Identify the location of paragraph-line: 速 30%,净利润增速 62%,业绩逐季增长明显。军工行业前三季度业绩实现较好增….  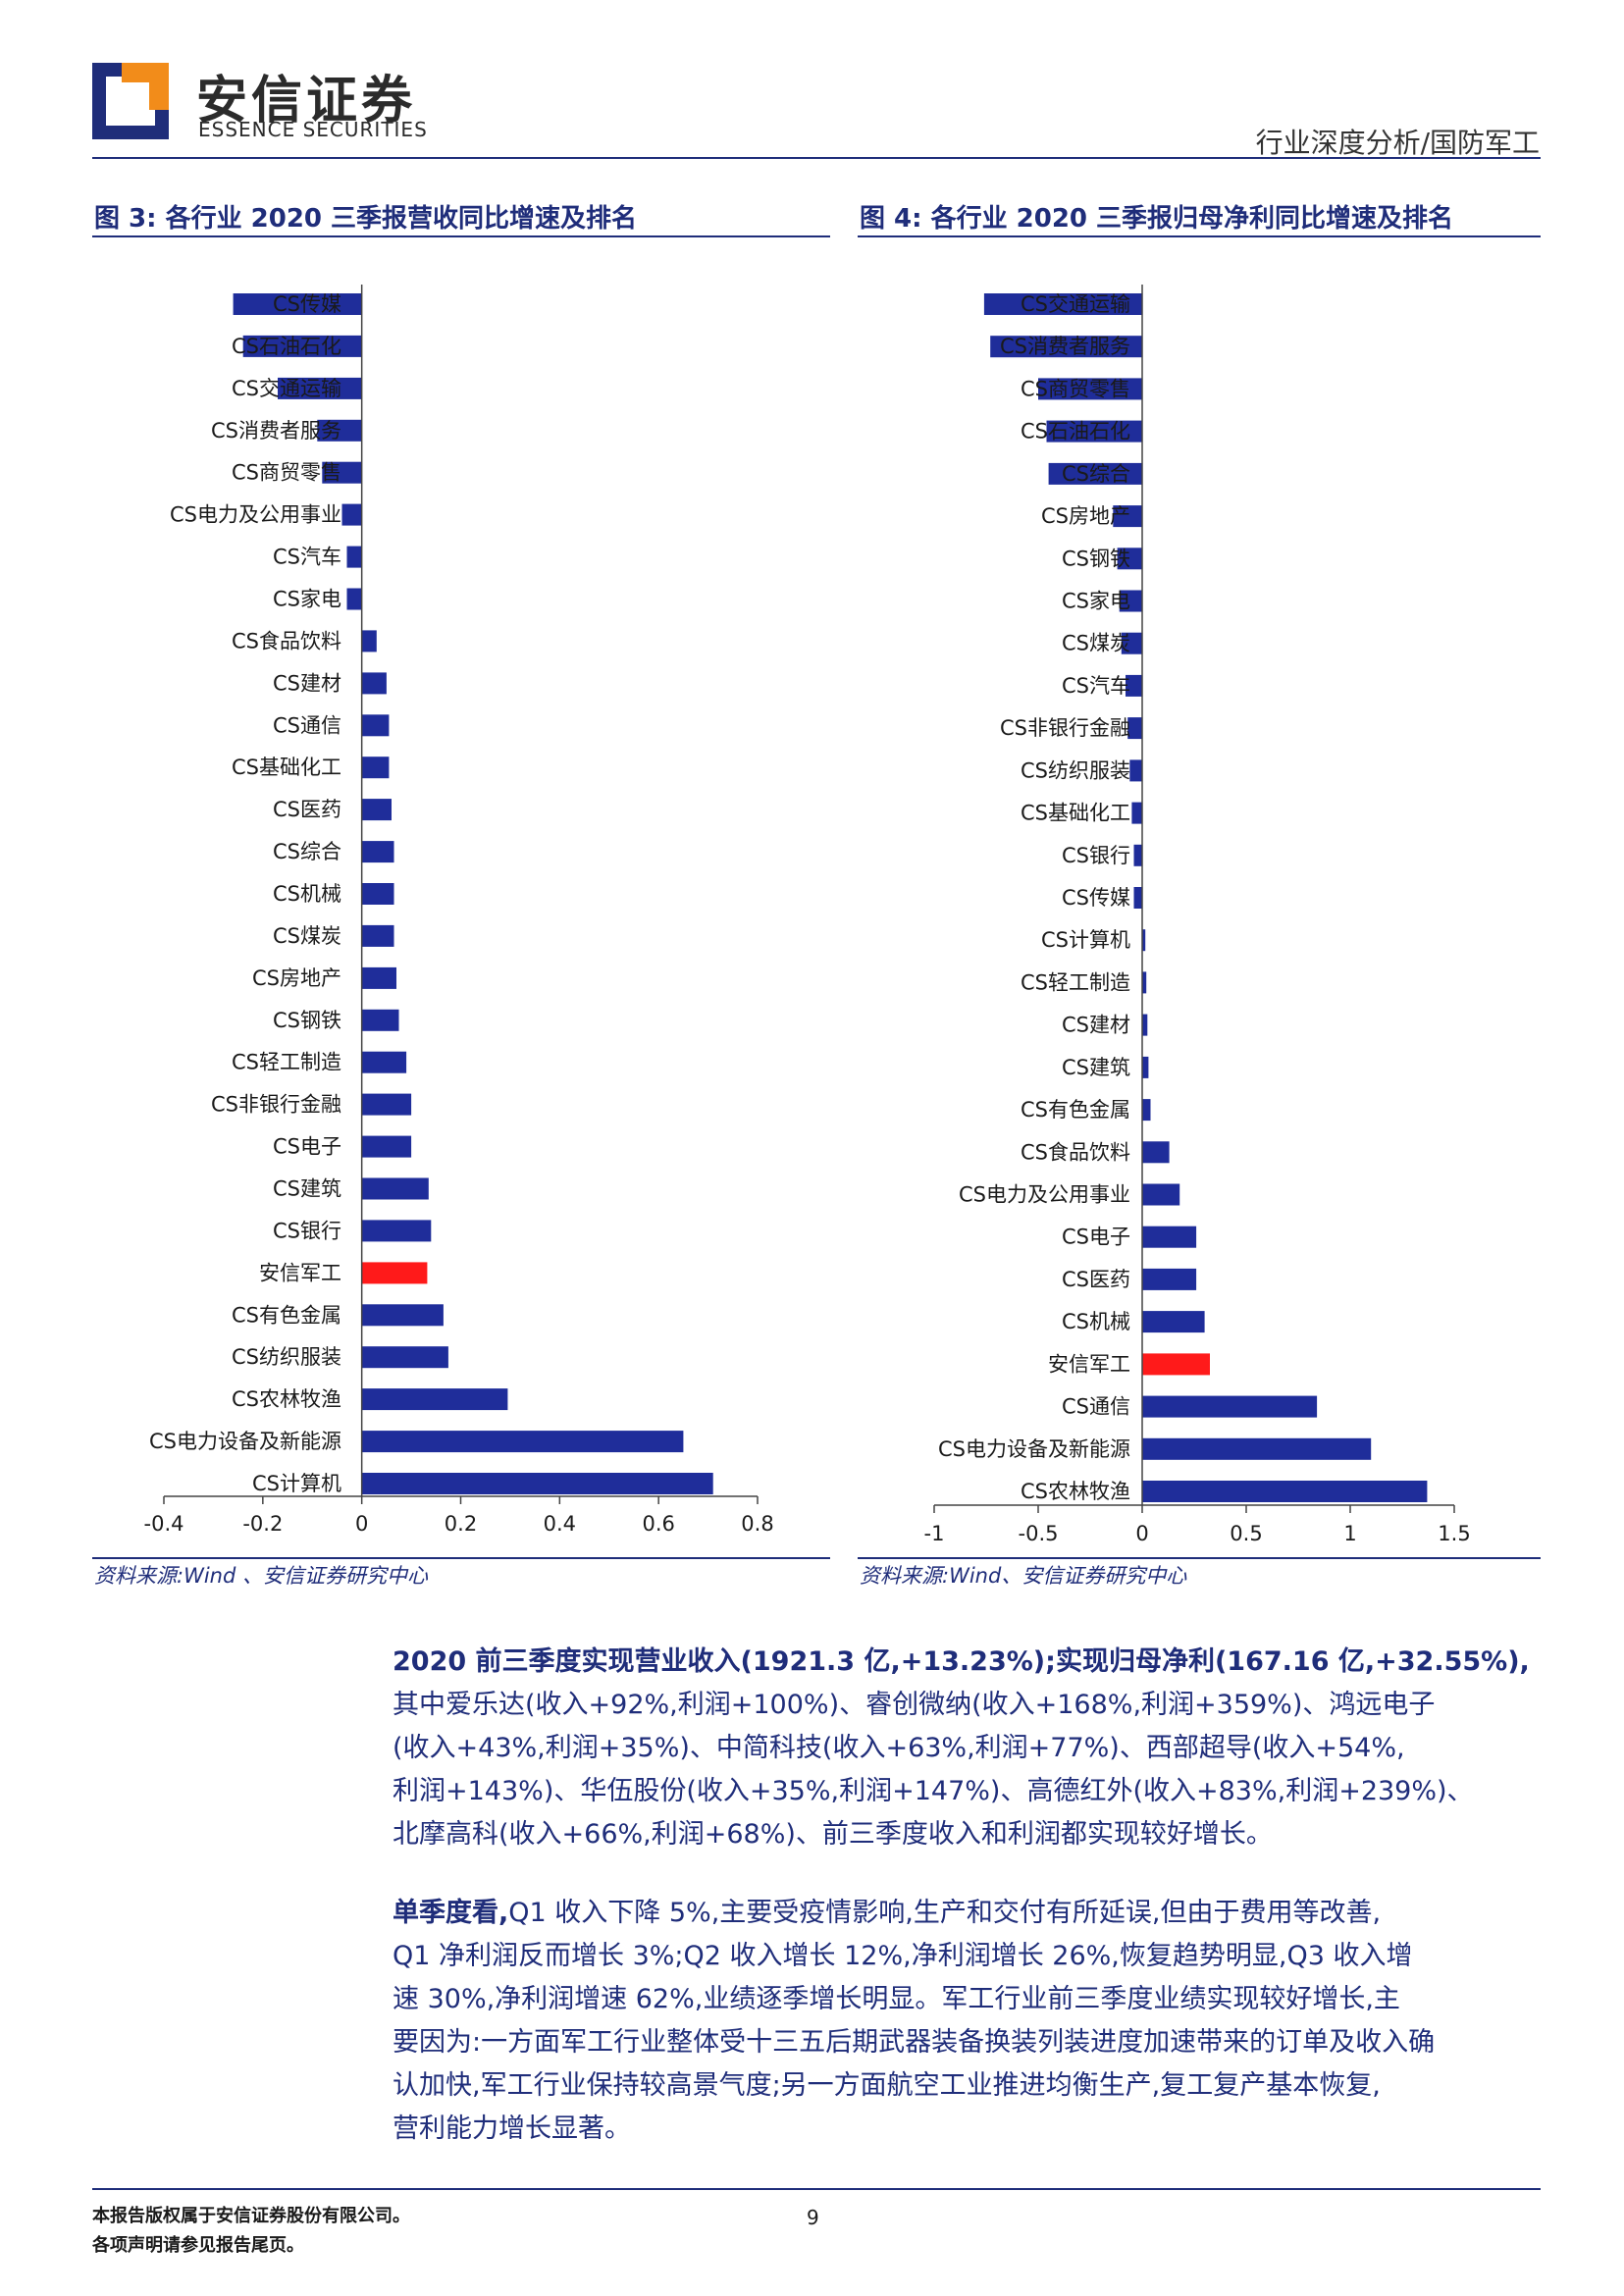
(896, 1999).